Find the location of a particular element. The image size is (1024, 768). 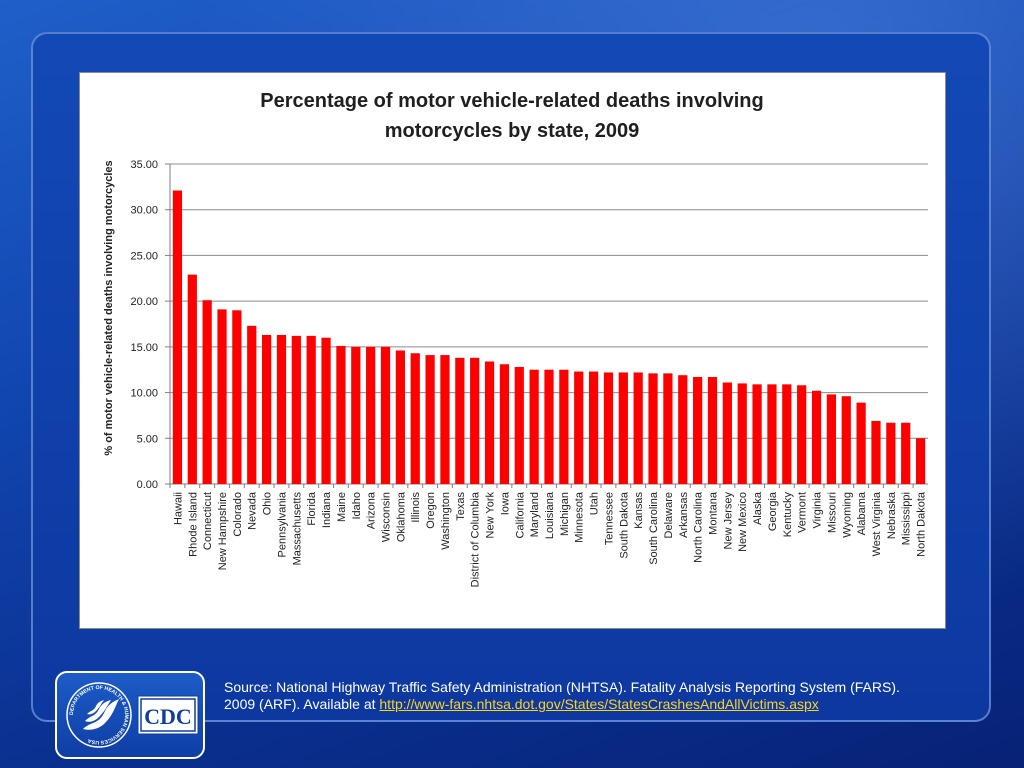

x-tick-label: Connecticut is located at coordinates (208, 521).